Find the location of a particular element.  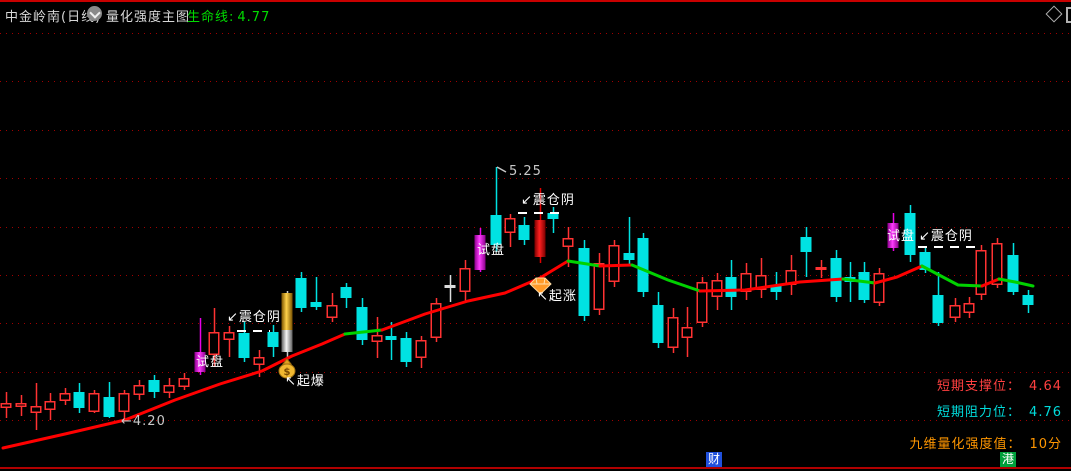

lifeline-value: 4.77 is located at coordinates (254, 17).